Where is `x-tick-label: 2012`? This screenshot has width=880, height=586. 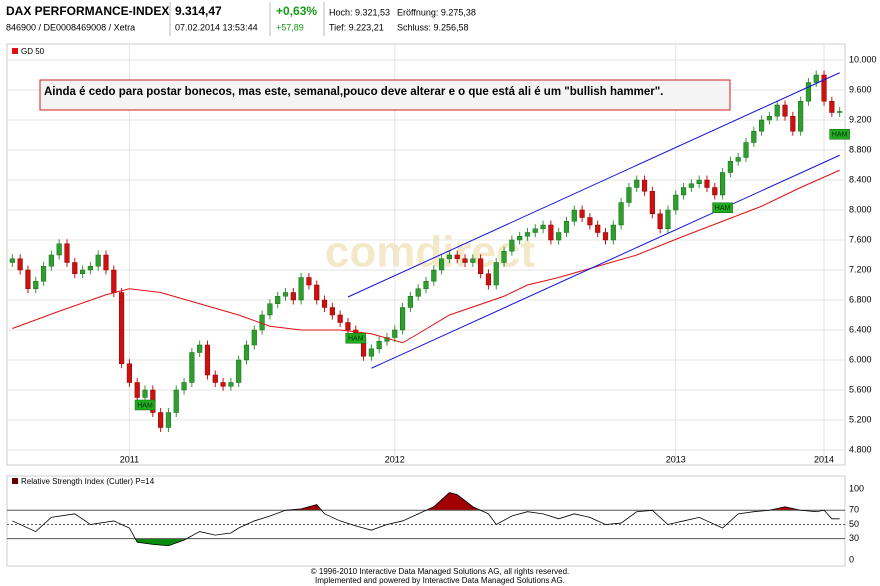
x-tick-label: 2012 is located at coordinates (395, 459).